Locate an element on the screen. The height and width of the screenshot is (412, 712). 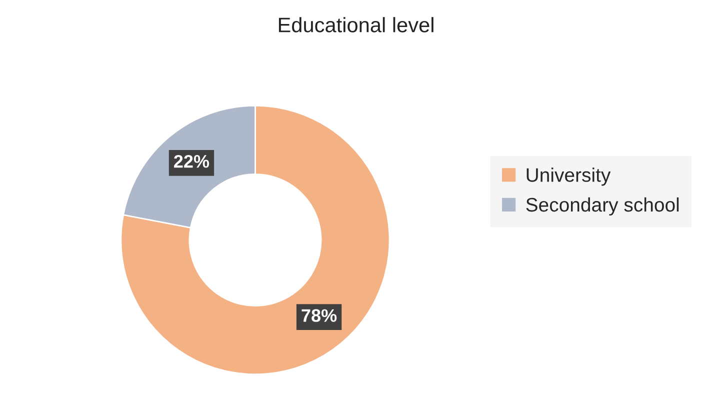
chart-title: Educational level is located at coordinates (356, 24).